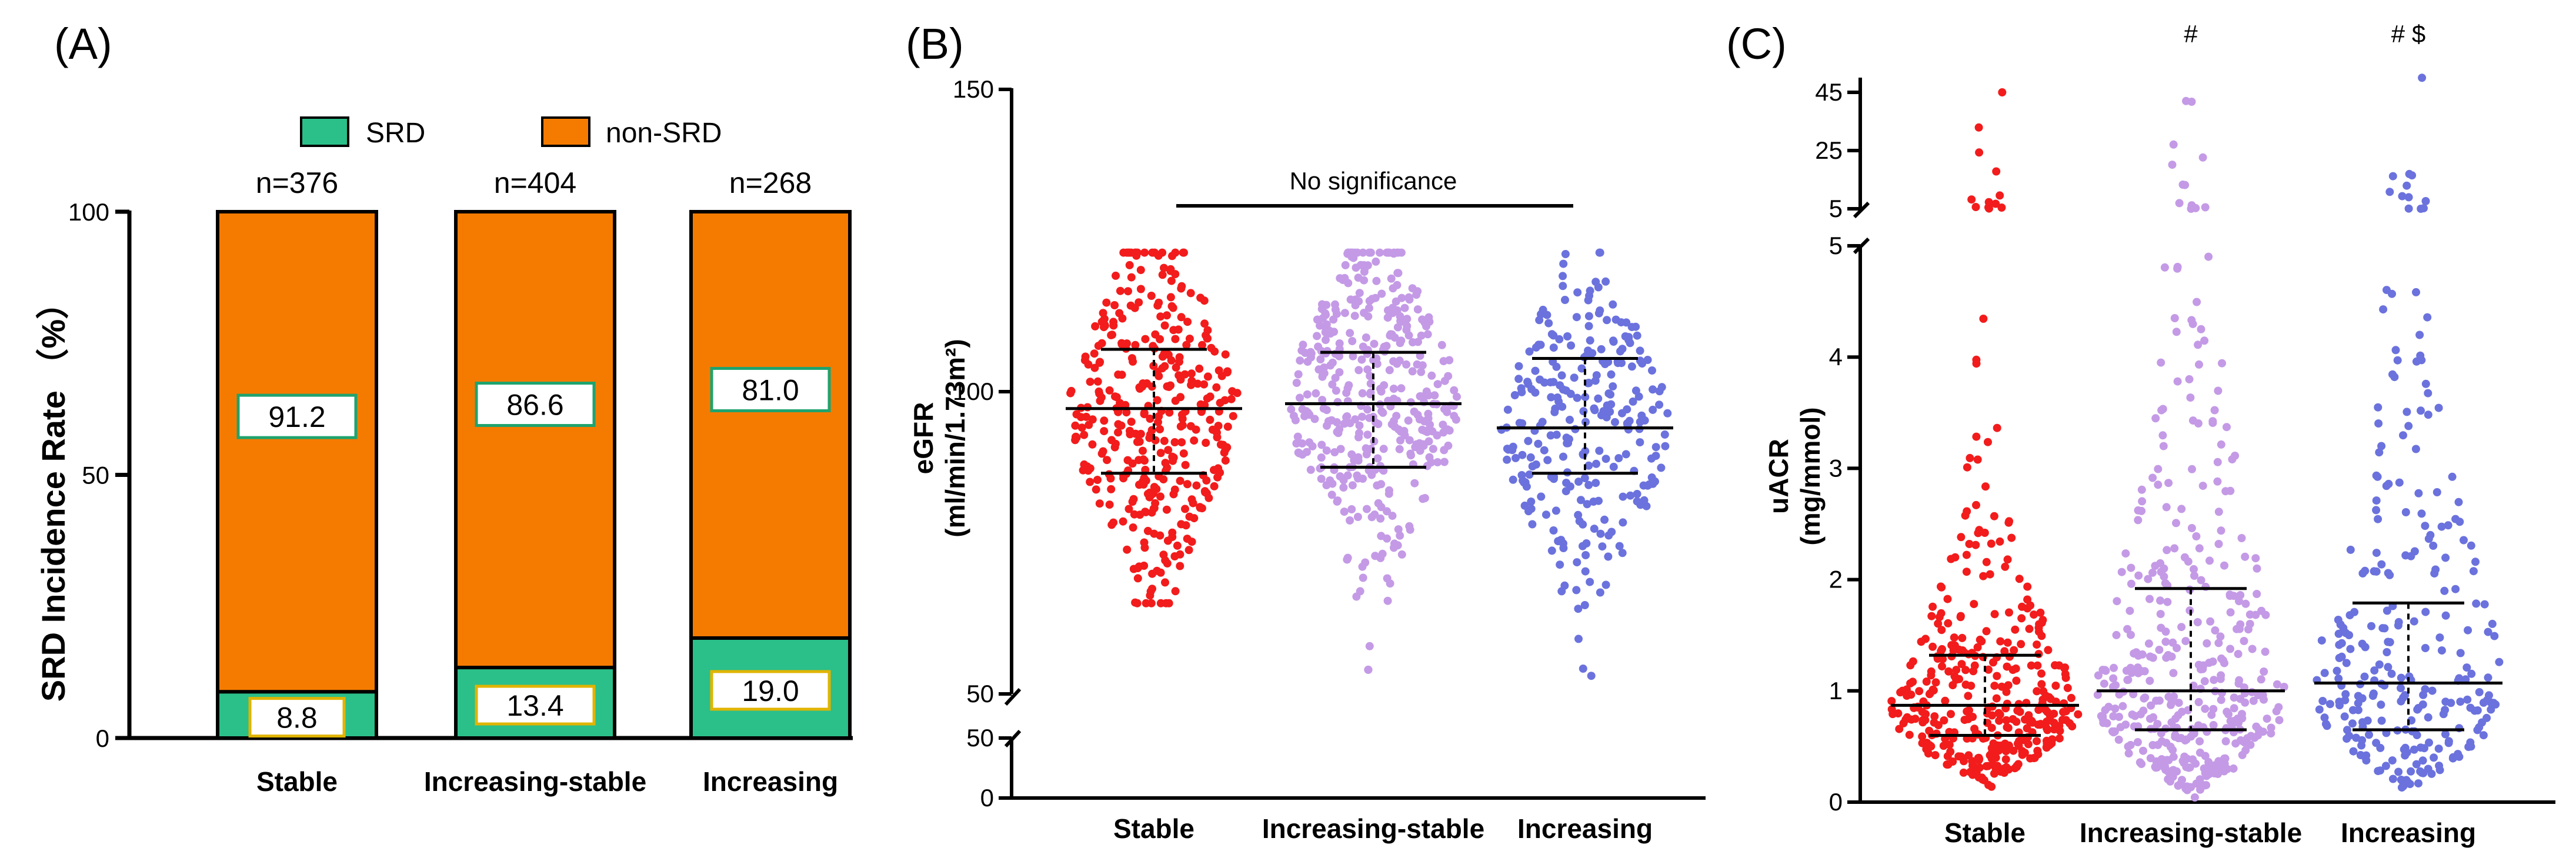  What do you see at coordinates (770, 690) in the screenshot?
I see `value-box-srd` at bounding box center [770, 690].